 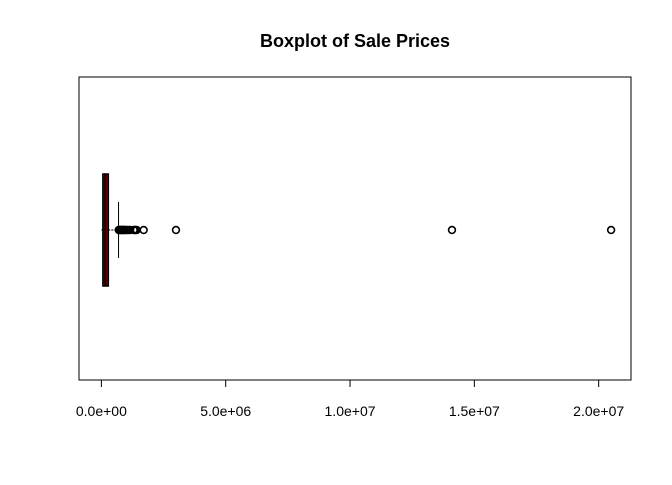 I want to click on x-axis: 0.0e+00 5.0e+06 1.0e+07 1.5e+07 2.0e+07, so click(x=350, y=399).